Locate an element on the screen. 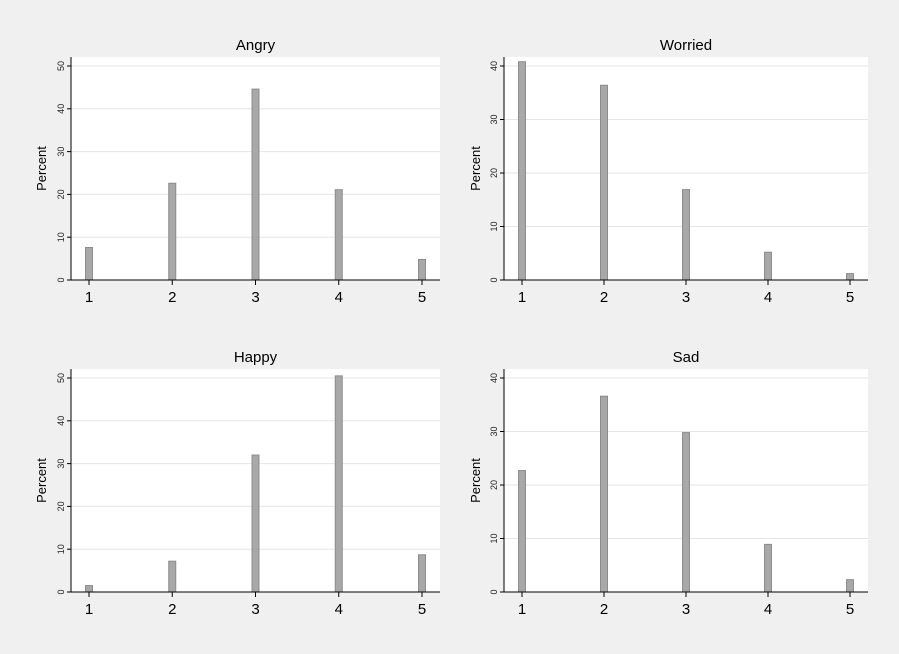 The width and height of the screenshot is (899, 654). panel-title: Happy is located at coordinates (256, 357).